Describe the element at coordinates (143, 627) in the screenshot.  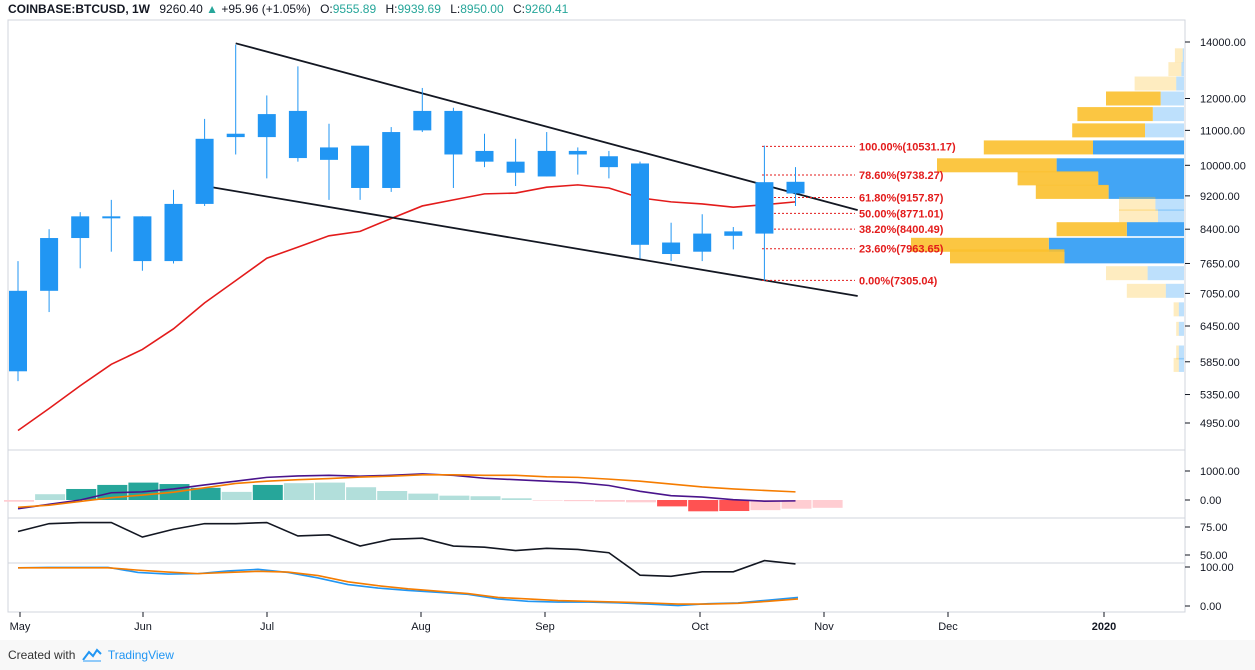
I see `time-tick-label: Jun` at that location.